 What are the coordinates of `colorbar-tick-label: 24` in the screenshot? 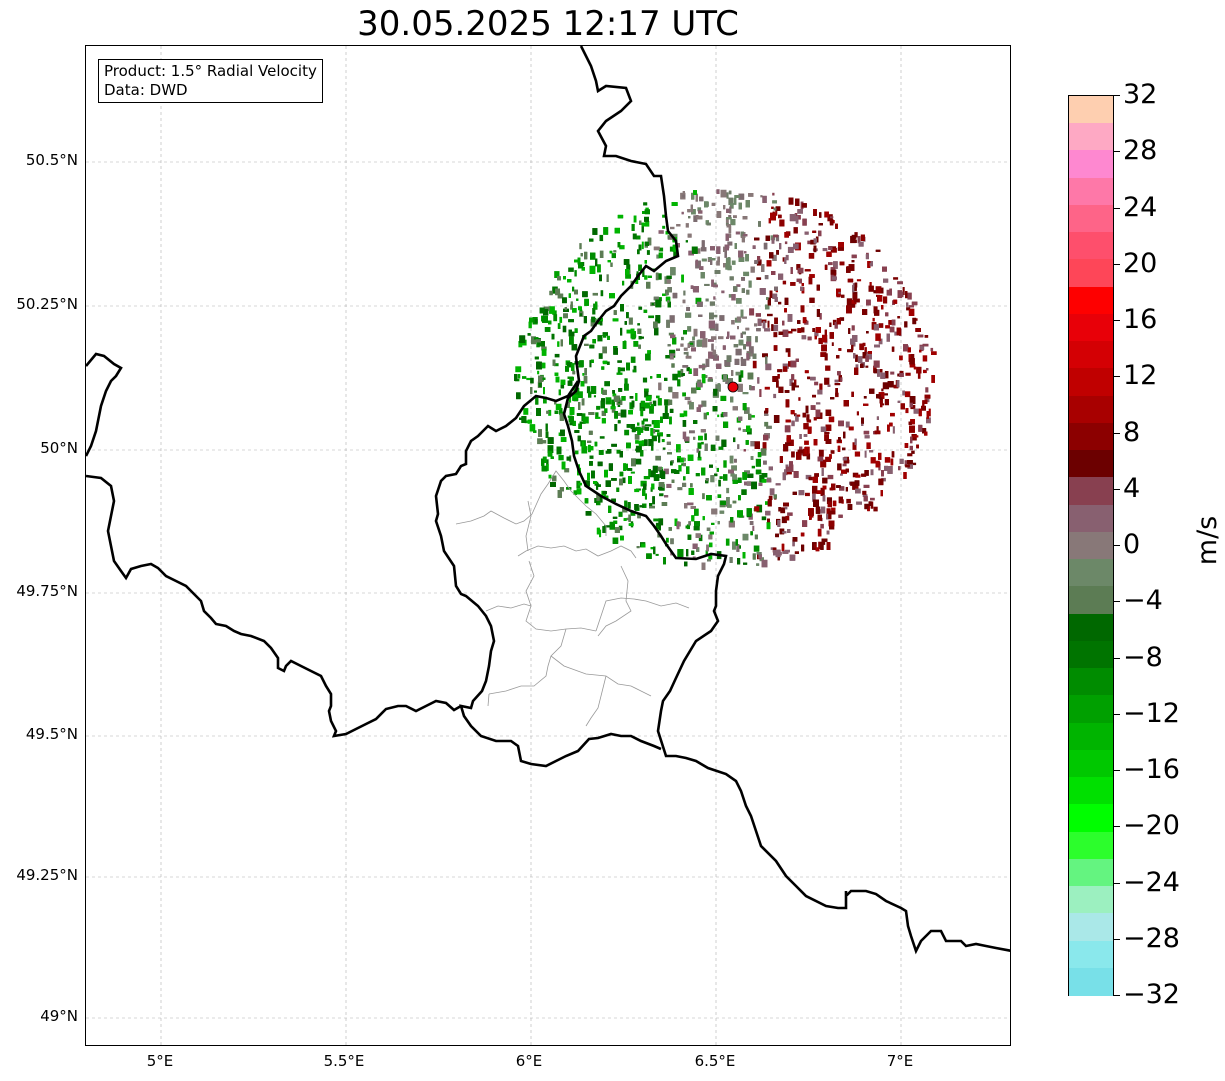 It's located at (1140, 207).